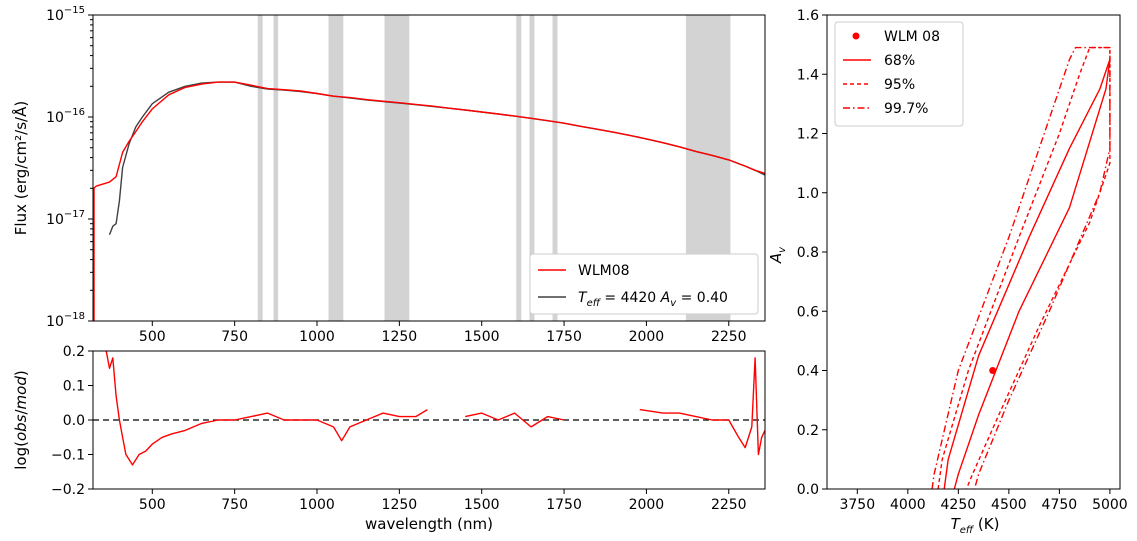 This screenshot has height=541, width=1137. What do you see at coordinates (564, 337) in the screenshot?
I see `spectrum-x-tick-label: 1750` at bounding box center [564, 337].